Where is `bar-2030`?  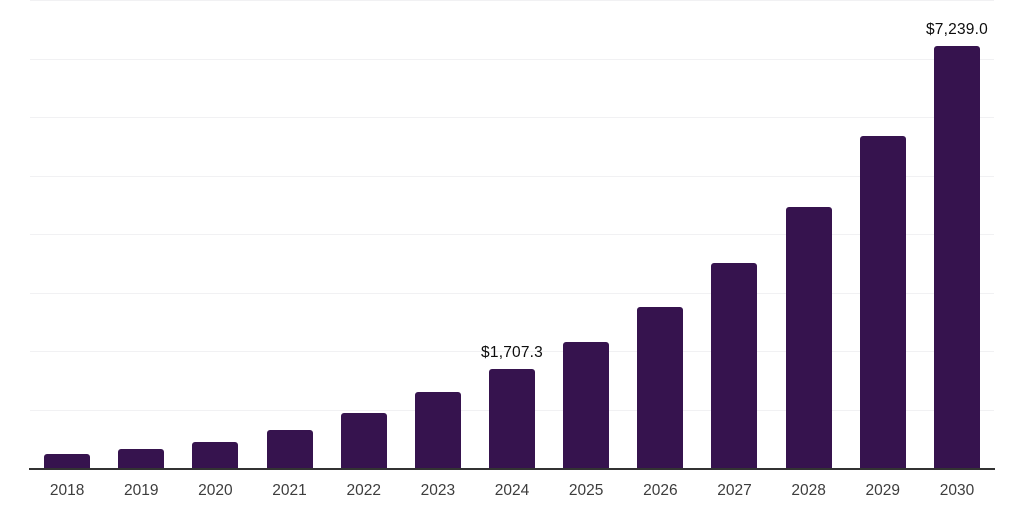
bar-2030 is located at coordinates (956, 257).